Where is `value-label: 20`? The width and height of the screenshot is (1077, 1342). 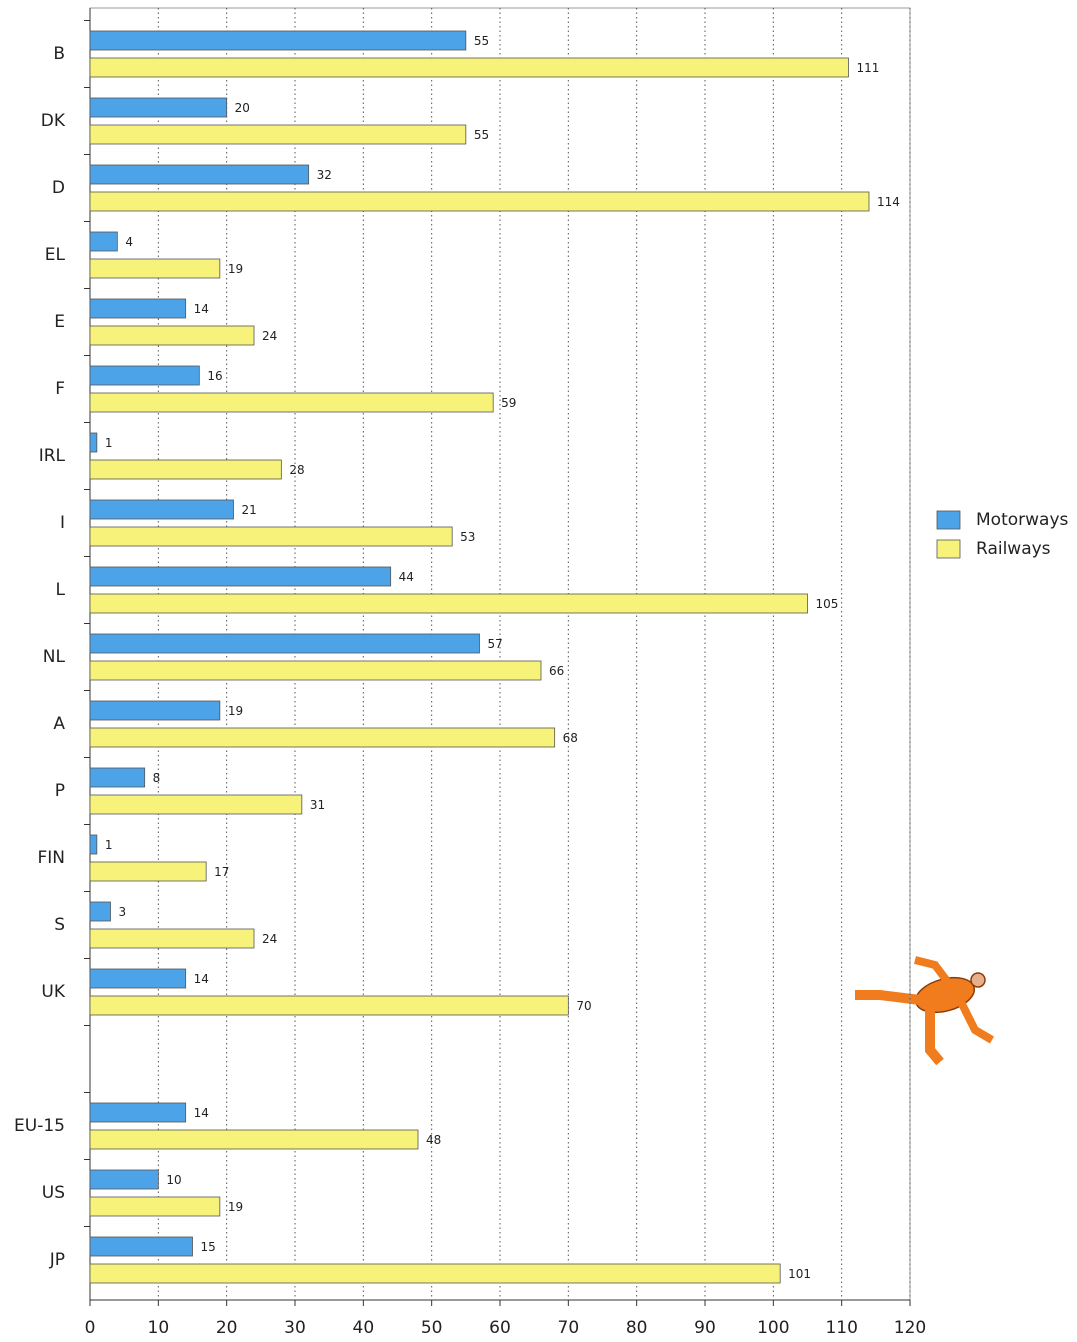 value-label: 20 is located at coordinates (242, 108).